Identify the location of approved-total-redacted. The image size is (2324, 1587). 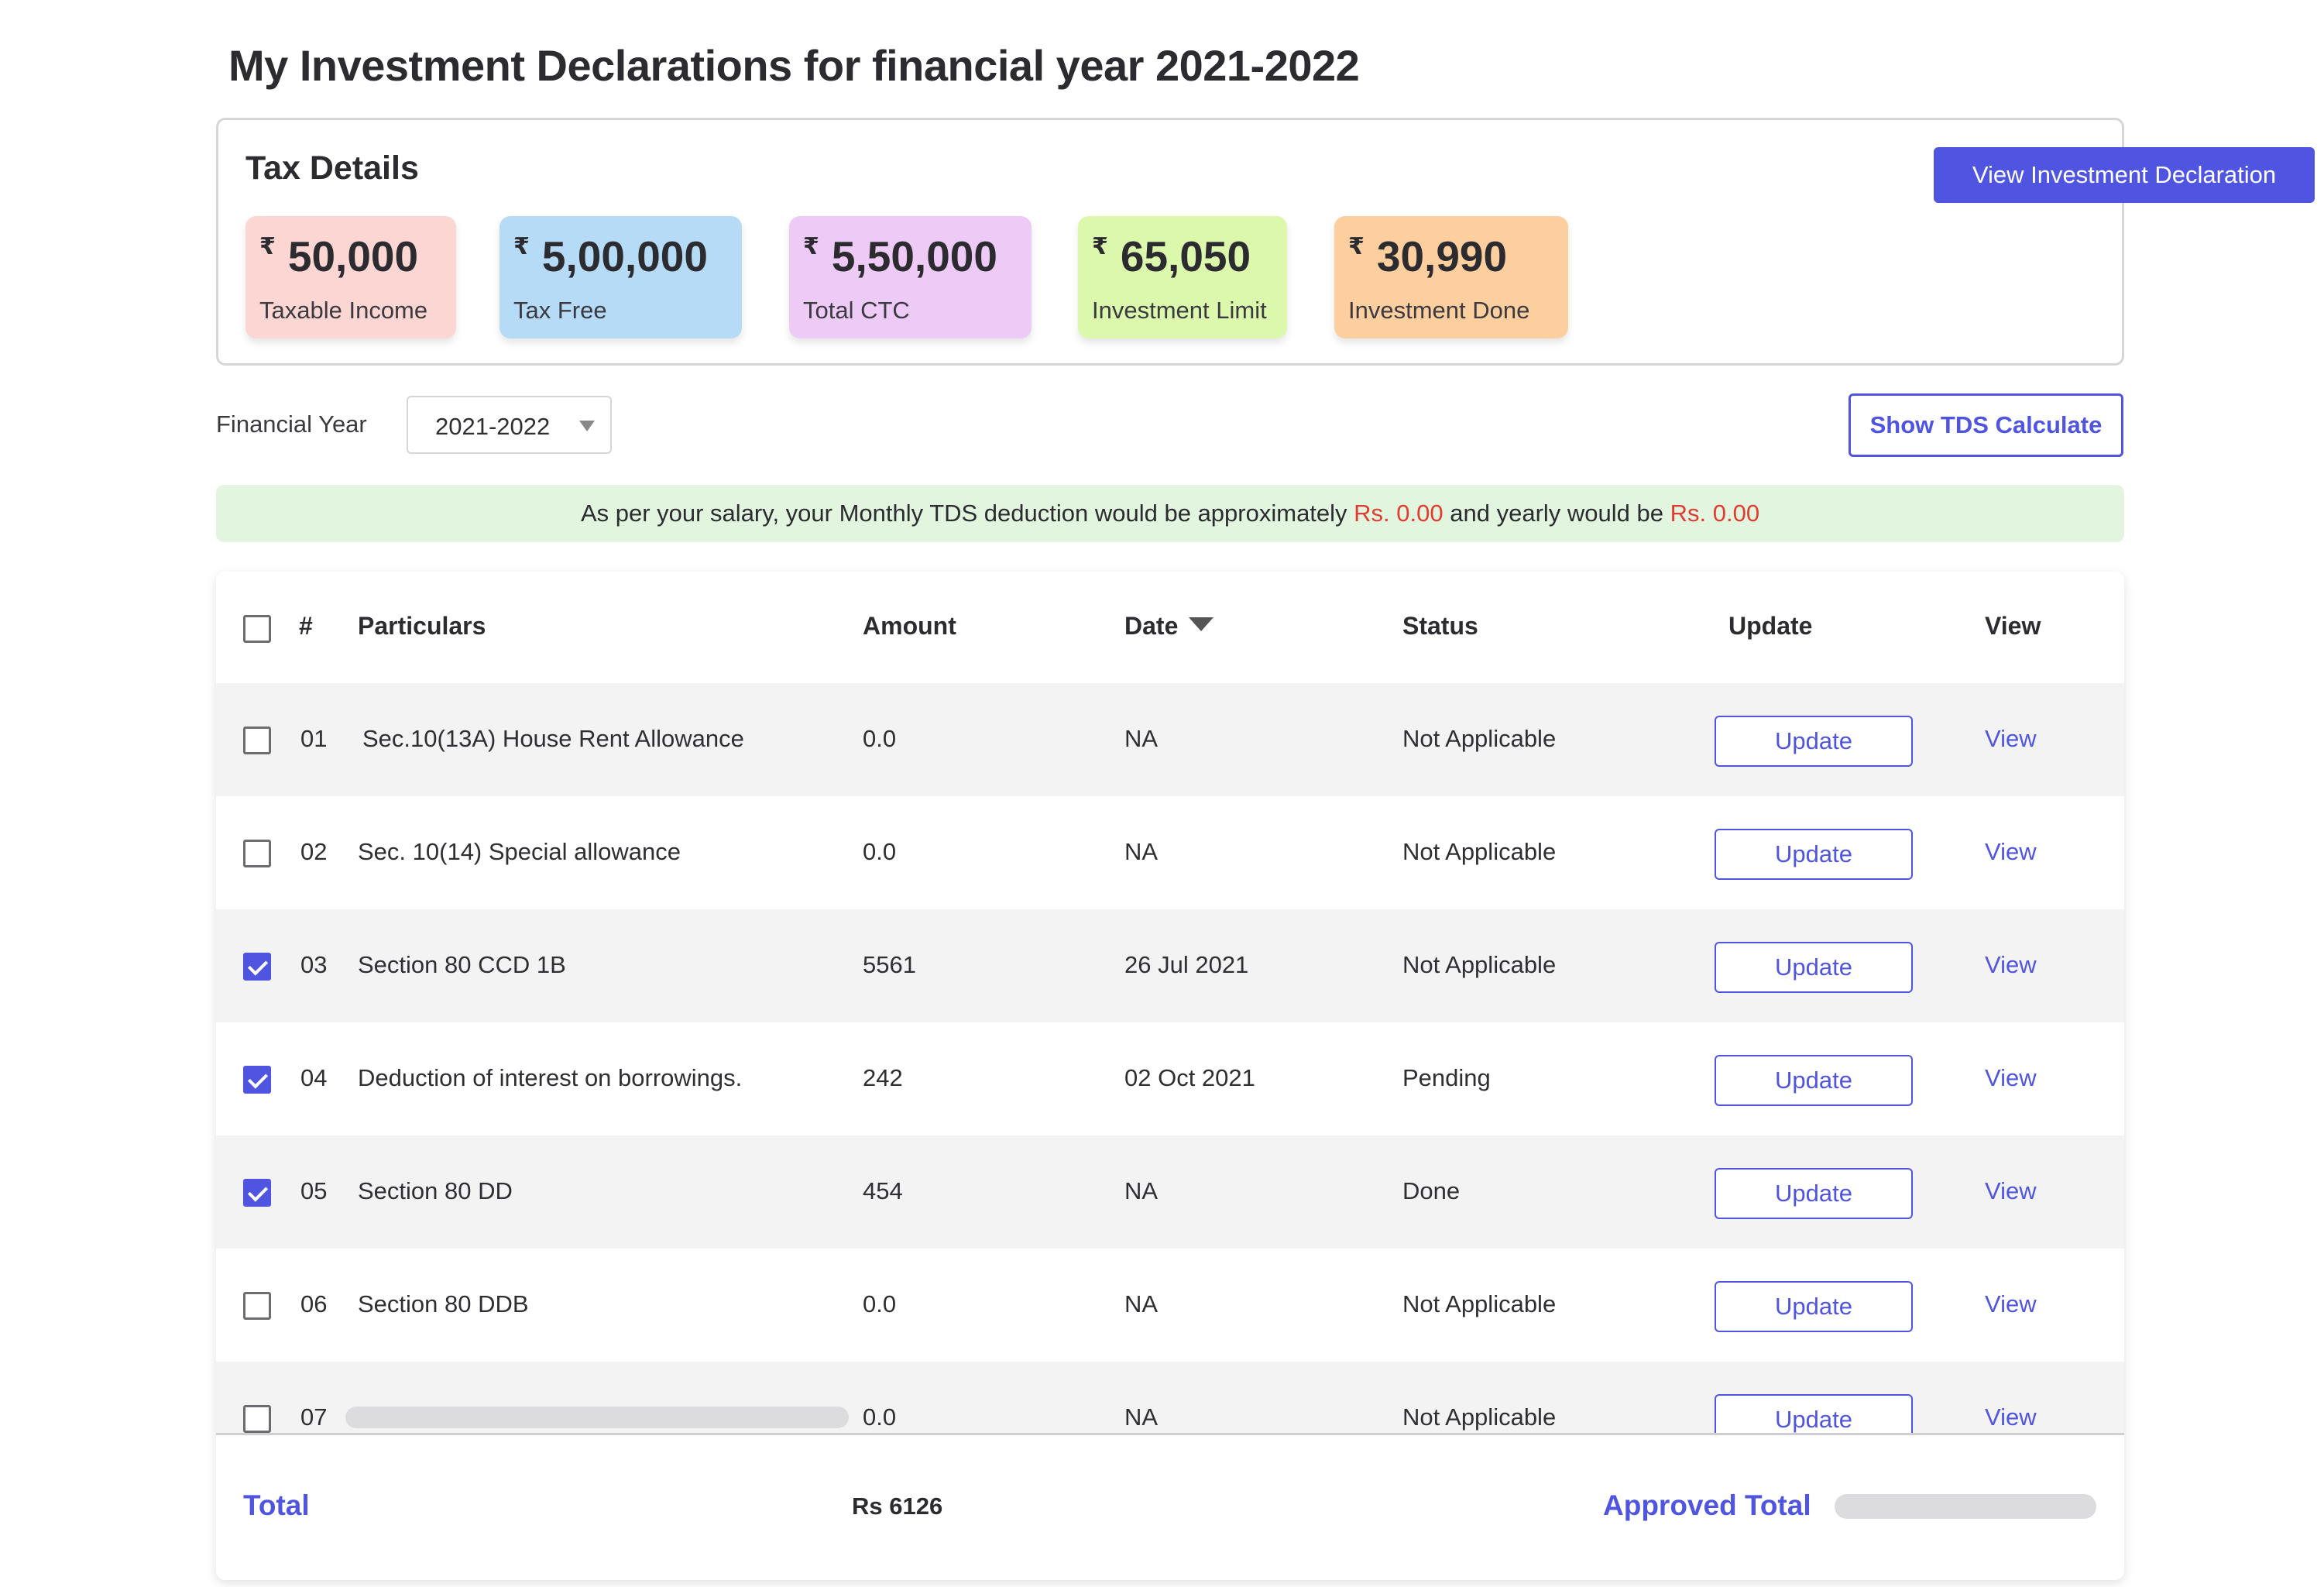
(1966, 1506).